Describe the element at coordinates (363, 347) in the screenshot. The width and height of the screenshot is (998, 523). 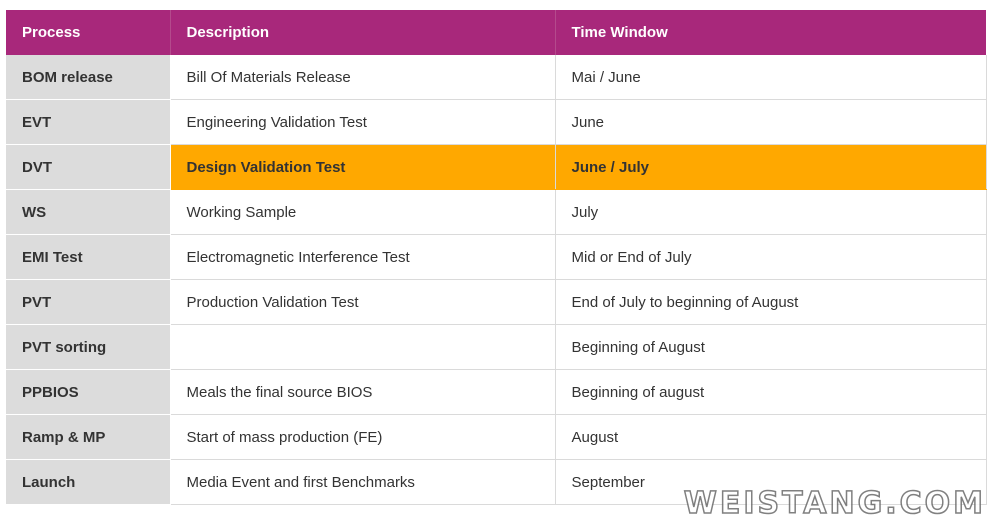
I see `cell-description` at that location.